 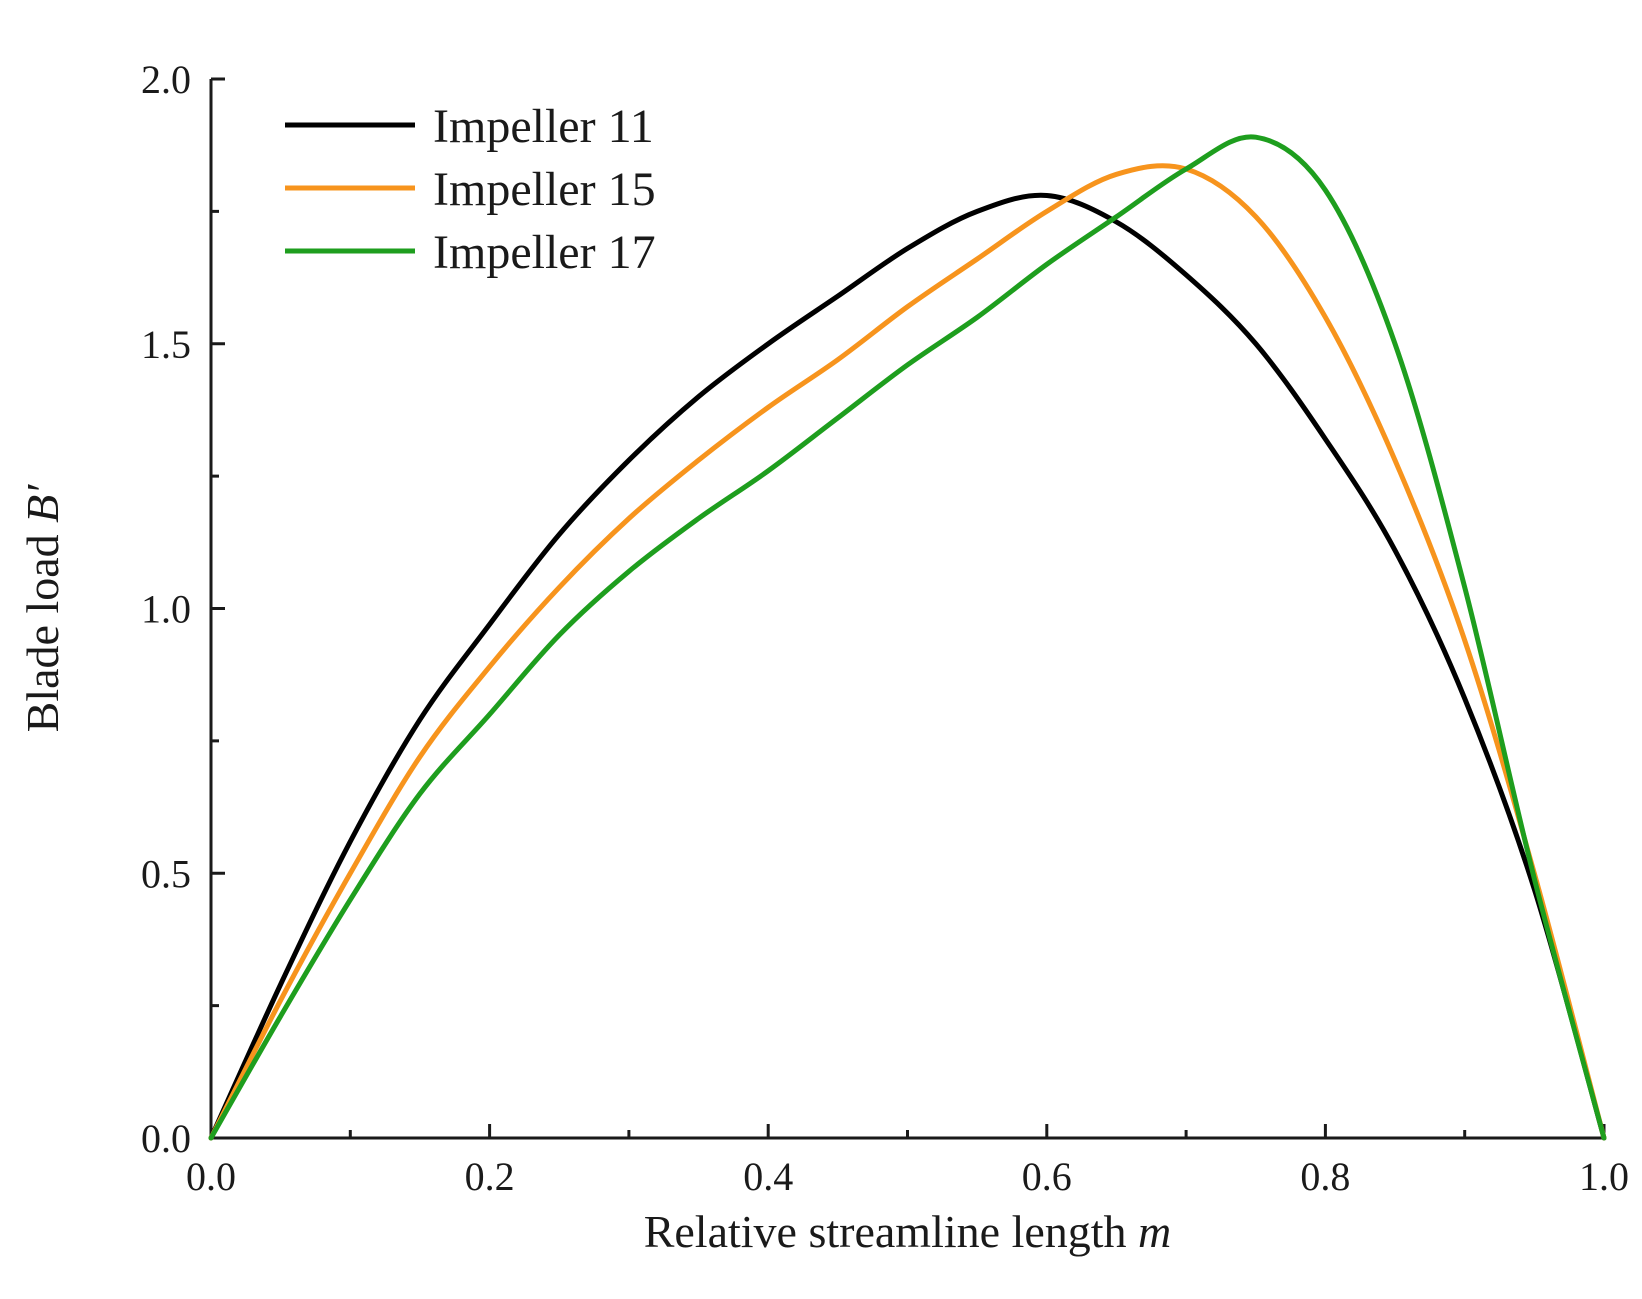 What do you see at coordinates (1325, 1176) in the screenshot?
I see `x-tick-label: 0.8` at bounding box center [1325, 1176].